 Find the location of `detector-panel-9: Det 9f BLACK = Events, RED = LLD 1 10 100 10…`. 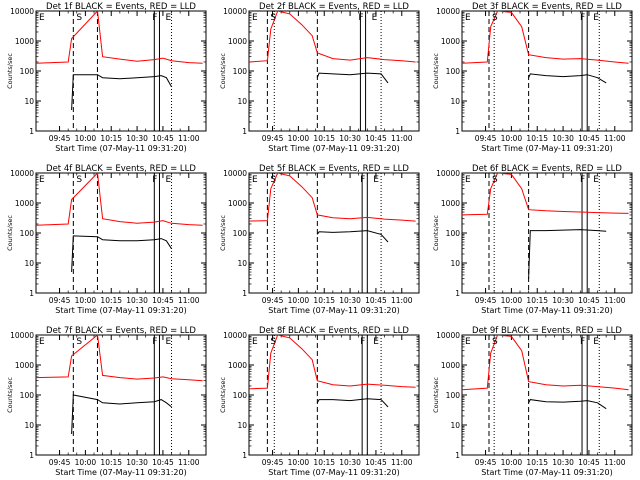

detector-panel-9: Det 9f BLACK = Events, RED = LLD 1 10 100 10… is located at coordinates (532, 401).